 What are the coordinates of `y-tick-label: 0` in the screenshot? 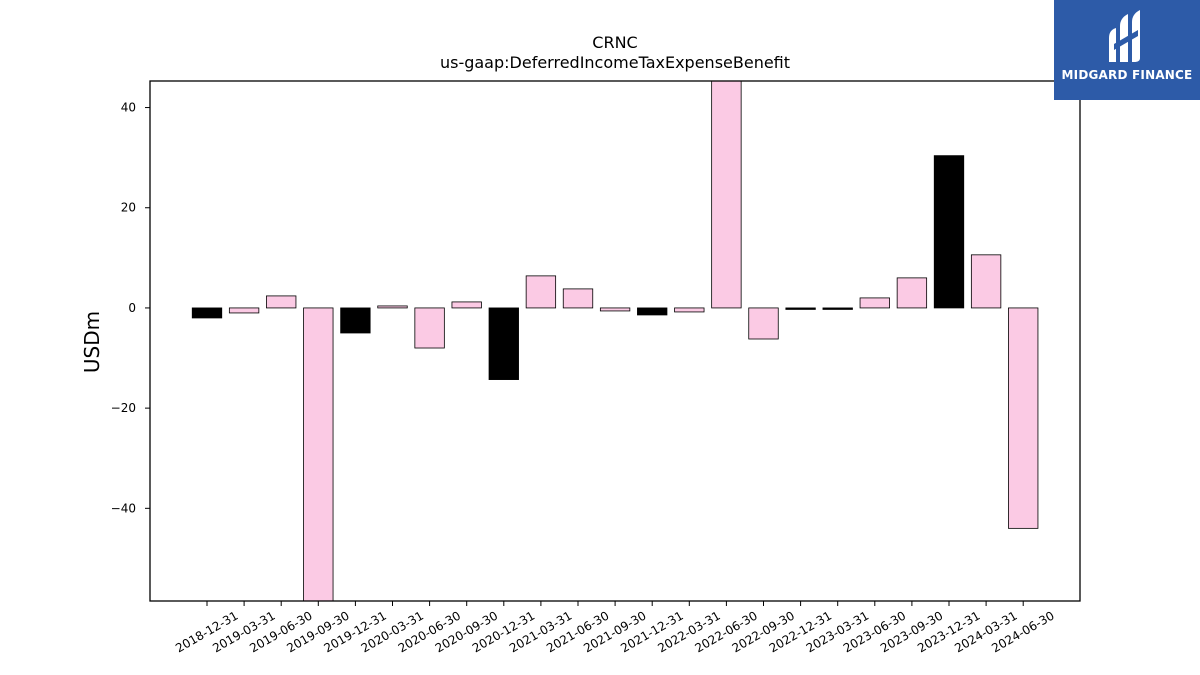 It's located at (132, 308).